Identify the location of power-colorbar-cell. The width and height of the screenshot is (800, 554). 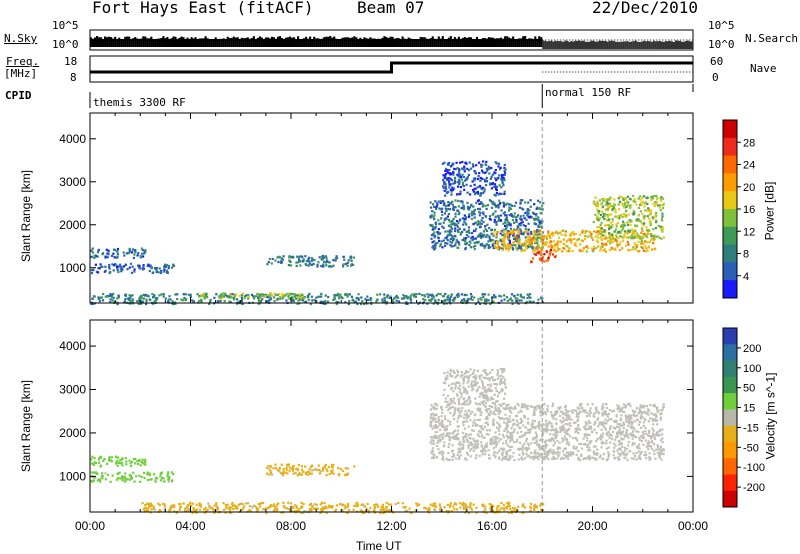
(730, 271).